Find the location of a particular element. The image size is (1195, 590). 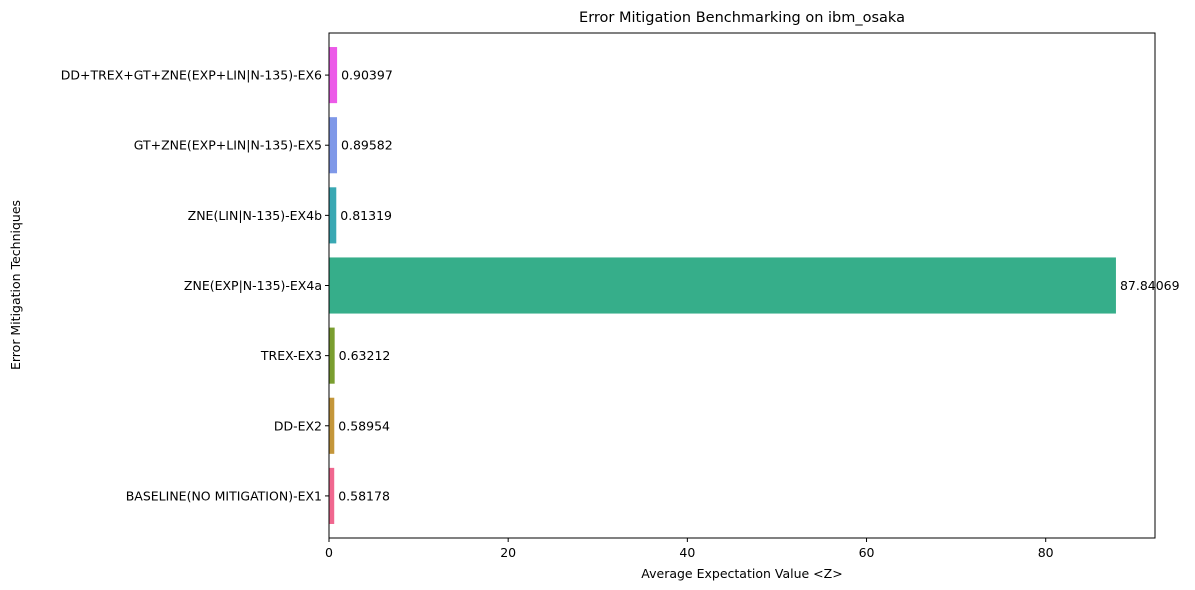

bar-value-label: 0.81319 is located at coordinates (366, 215).